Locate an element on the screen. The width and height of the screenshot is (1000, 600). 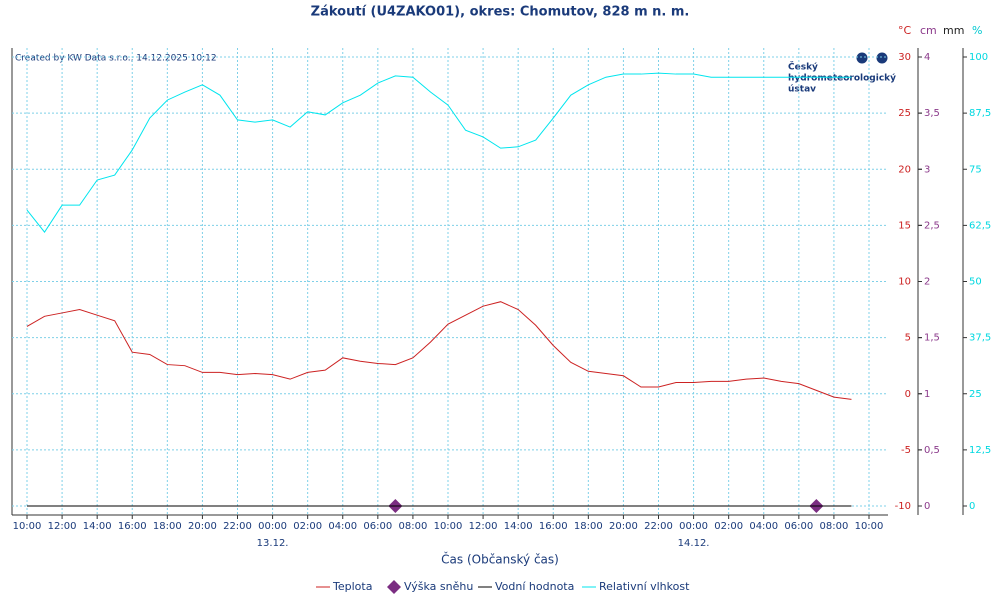
legend-swatch is located at coordinates (394, 587).